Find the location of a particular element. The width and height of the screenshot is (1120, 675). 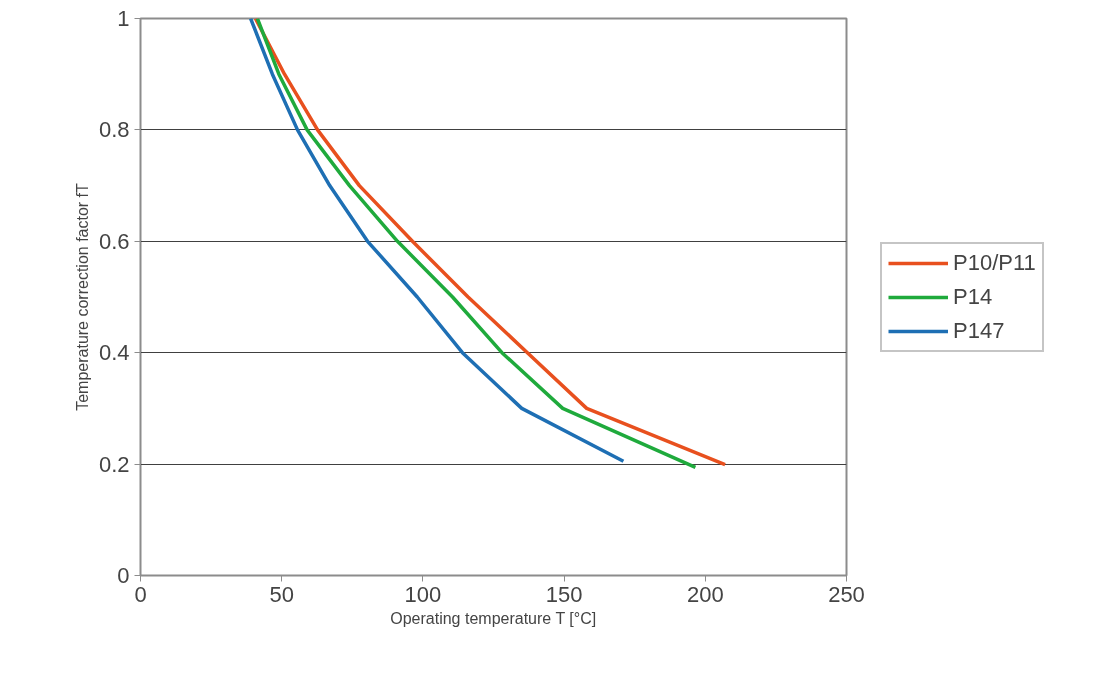

y-tick-label: 0.6 is located at coordinates (114, 241).